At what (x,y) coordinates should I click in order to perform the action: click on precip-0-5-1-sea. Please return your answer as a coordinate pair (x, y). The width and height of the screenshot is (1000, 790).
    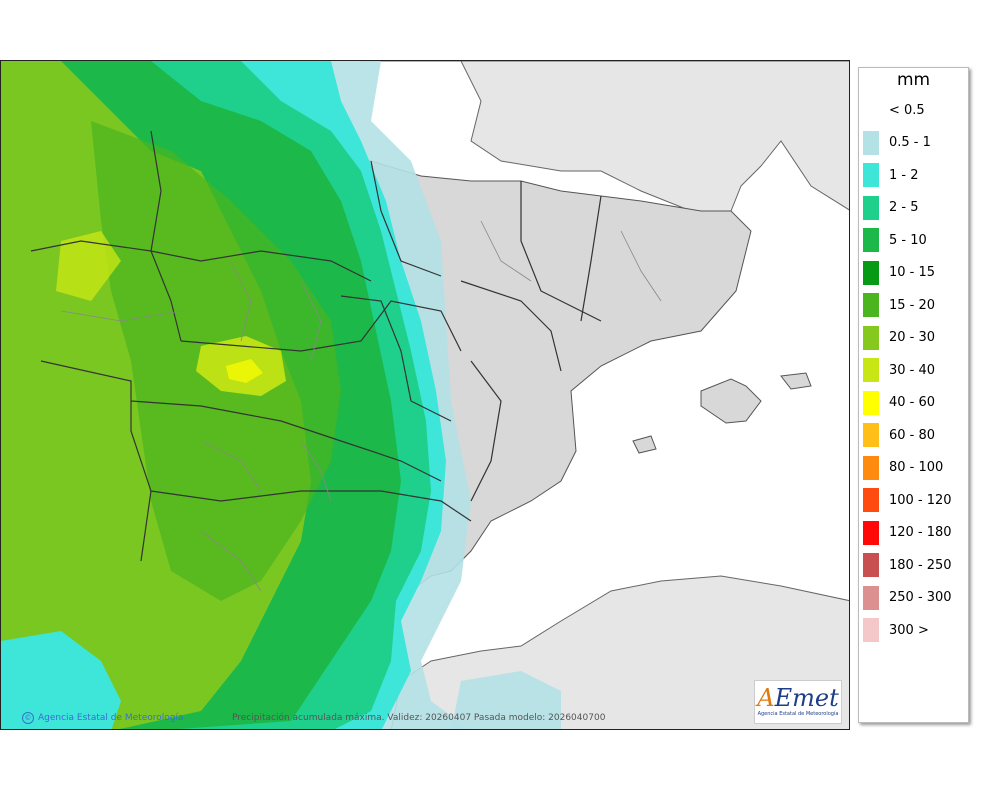
    Looking at the image, I should click on (506, 700).